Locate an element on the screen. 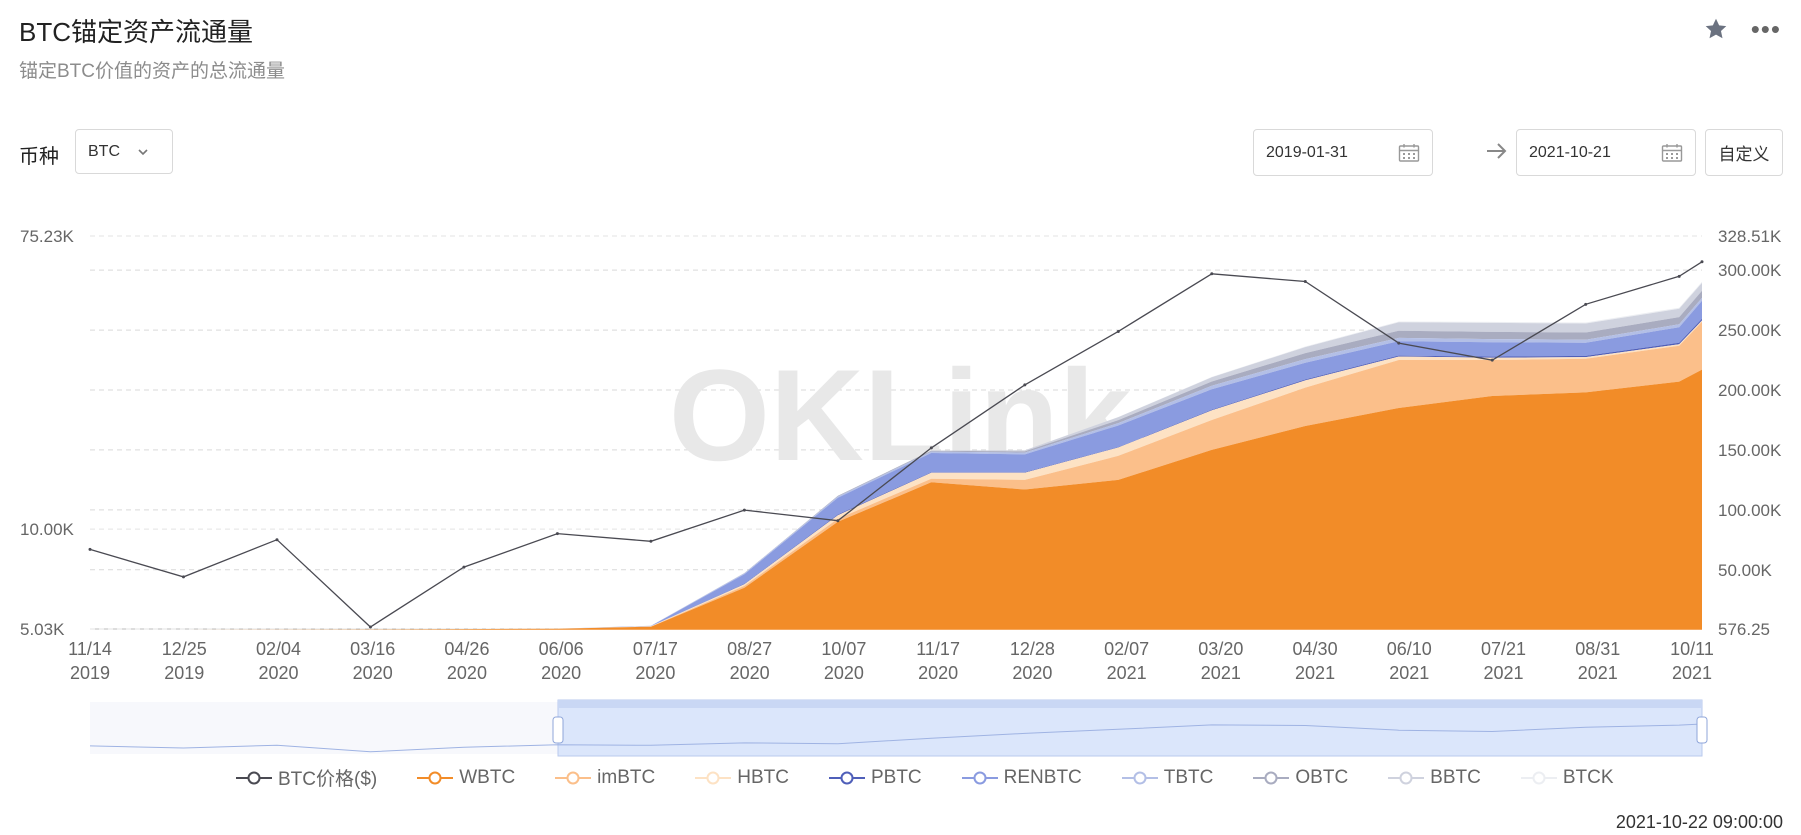 This screenshot has height=835, width=1801. right-tick-label: 150.00K is located at coordinates (1750, 450).